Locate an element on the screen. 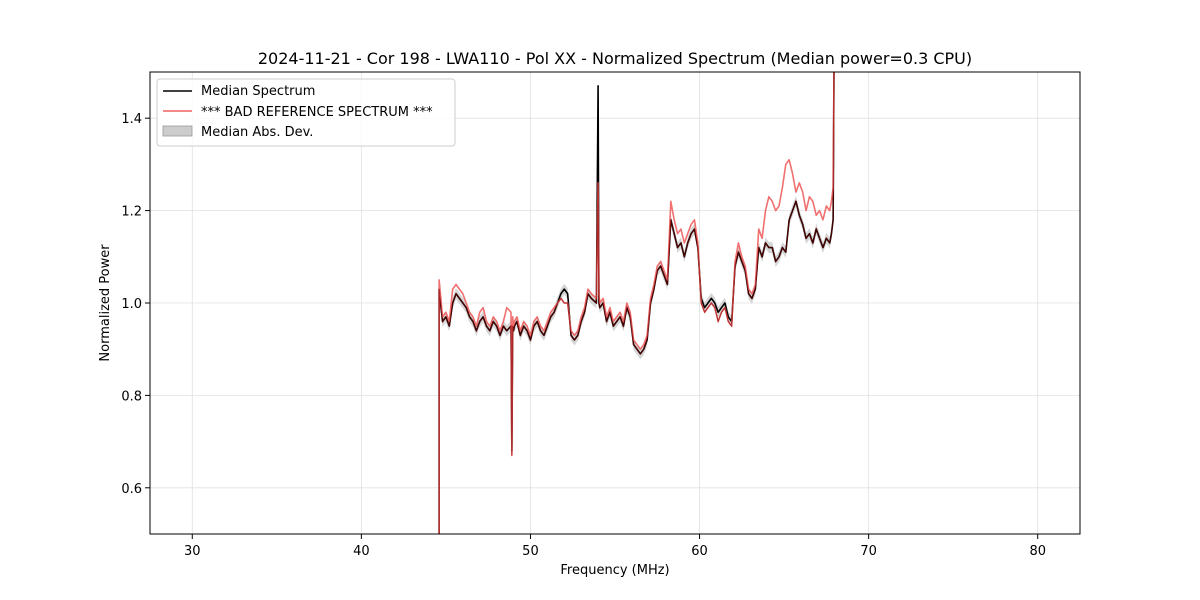  legend-box is located at coordinates (306, 112).